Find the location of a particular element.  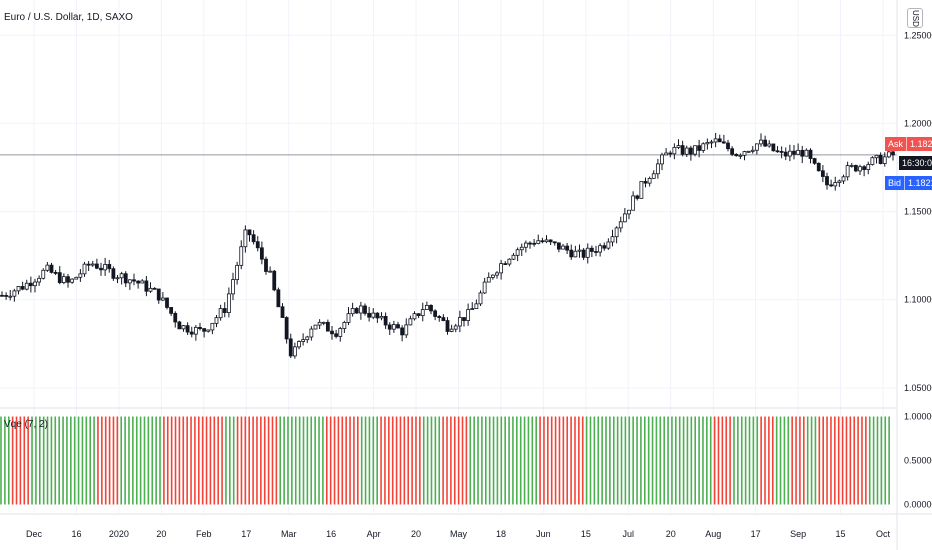

time-tick-label: Sep is located at coordinates (798, 534).